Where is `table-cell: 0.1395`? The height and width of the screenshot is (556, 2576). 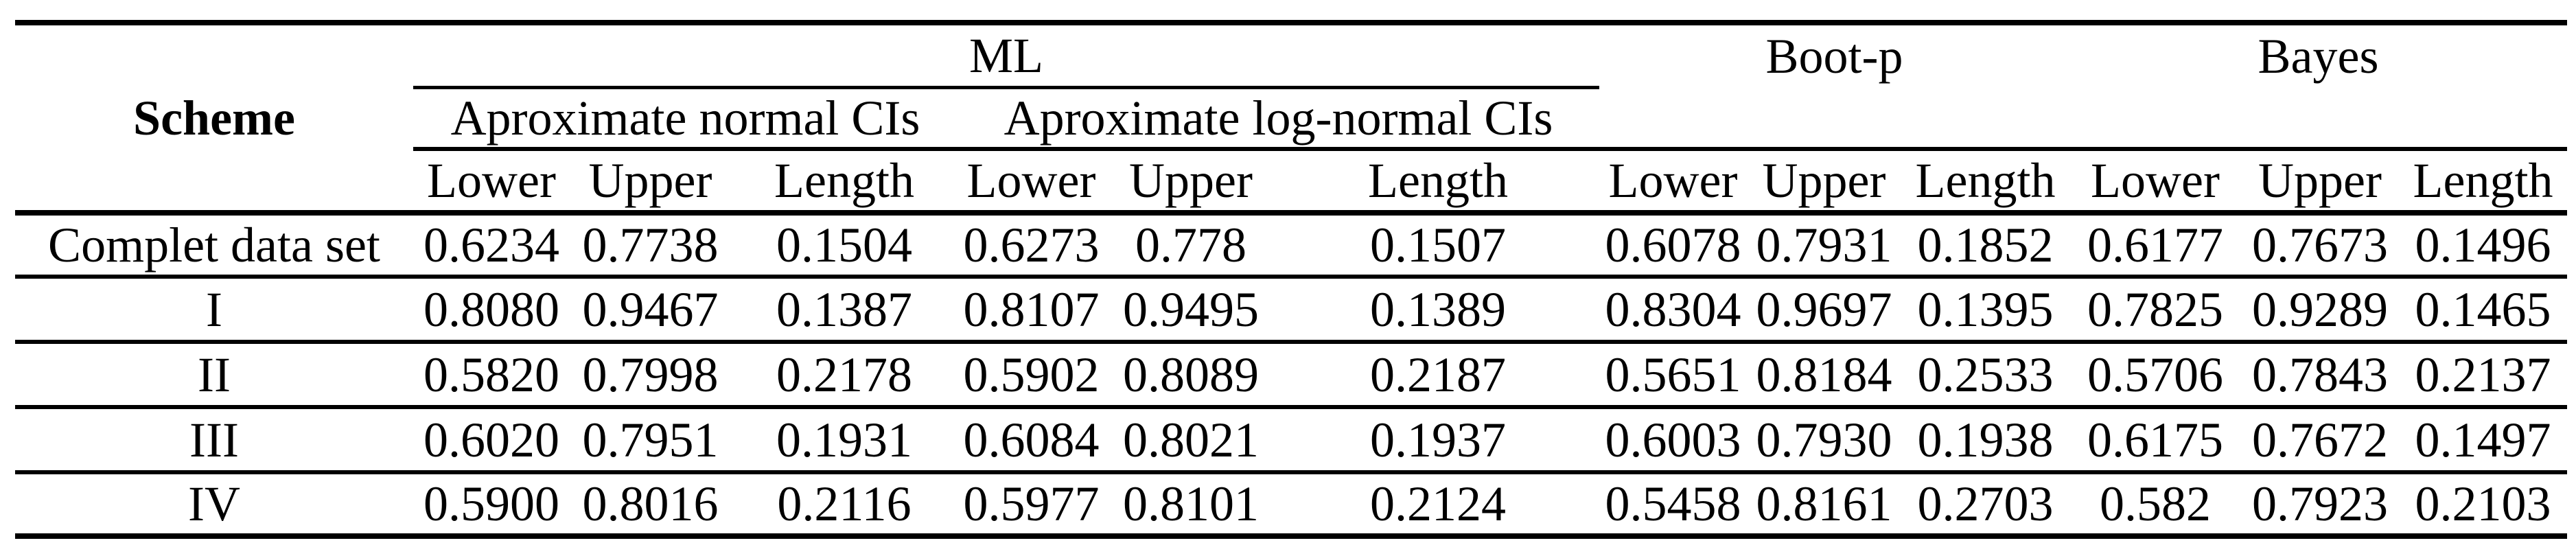
table-cell: 0.1395 is located at coordinates (1985, 311).